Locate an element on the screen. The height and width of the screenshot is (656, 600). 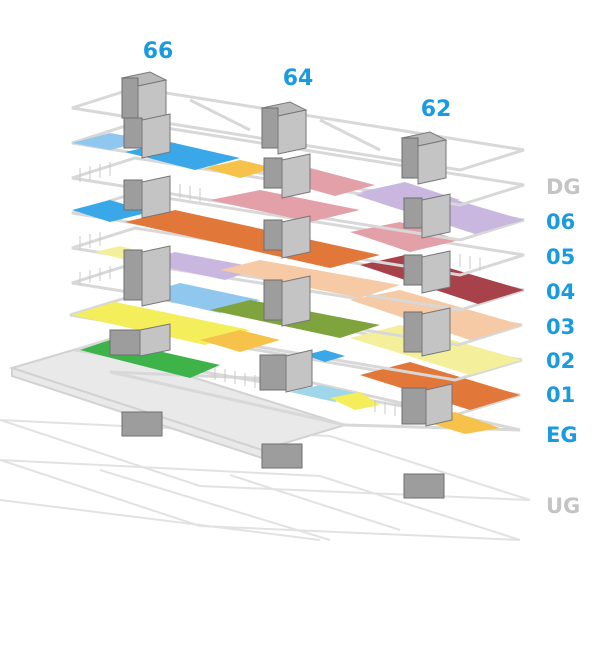
floor-label-04: 04 is located at coordinates (560, 292).